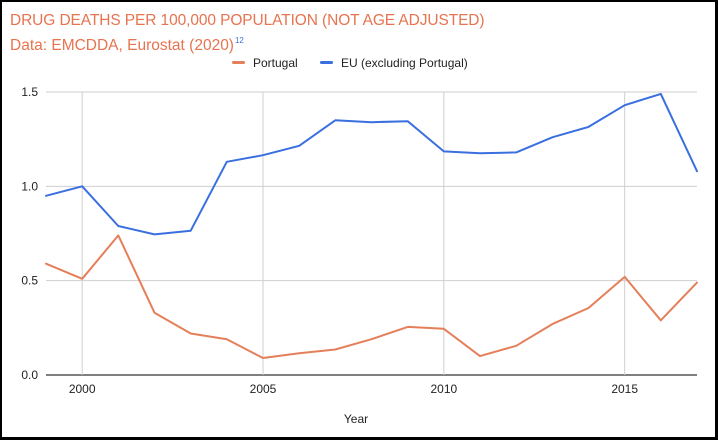 Image resolution: width=718 pixels, height=440 pixels. I want to click on legend-label-eu: EU (excluding Portugal), so click(404, 63).